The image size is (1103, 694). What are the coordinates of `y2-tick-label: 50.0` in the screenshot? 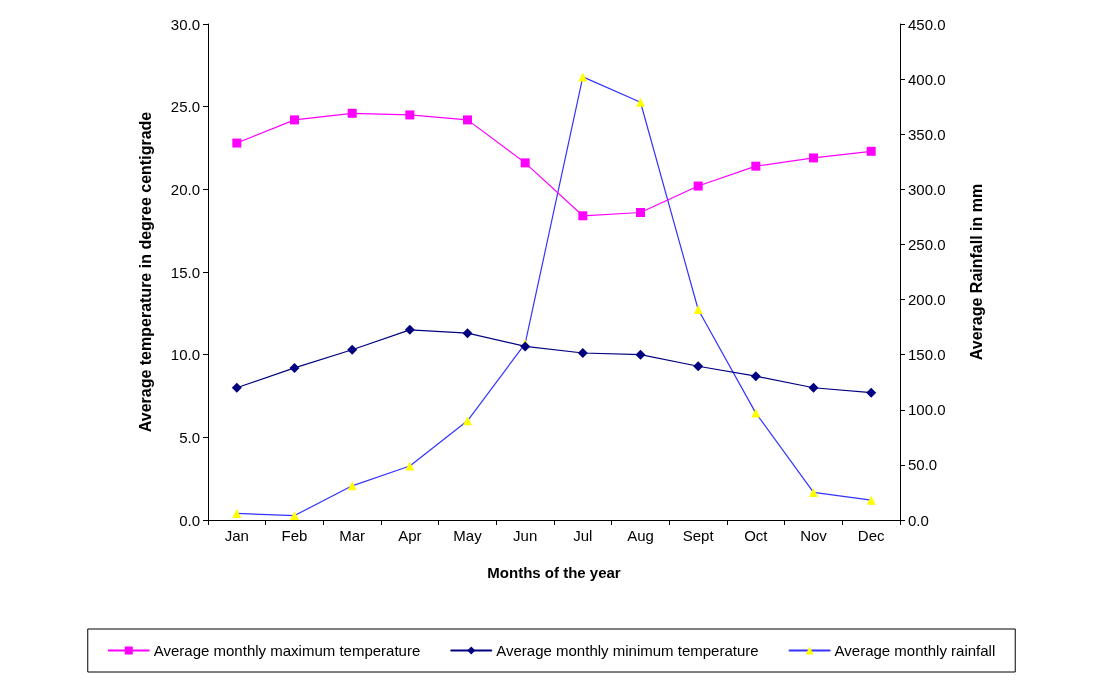 It's located at (923, 465).